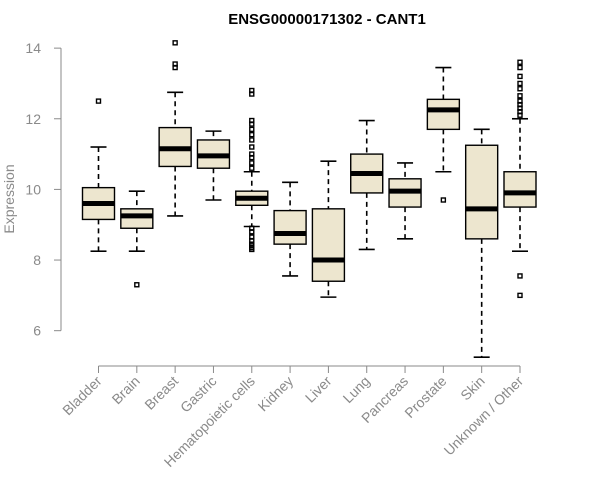 Image resolution: width=600 pixels, height=500 pixels. What do you see at coordinates (126, 390) in the screenshot?
I see `x-tick-label: Brain` at bounding box center [126, 390].